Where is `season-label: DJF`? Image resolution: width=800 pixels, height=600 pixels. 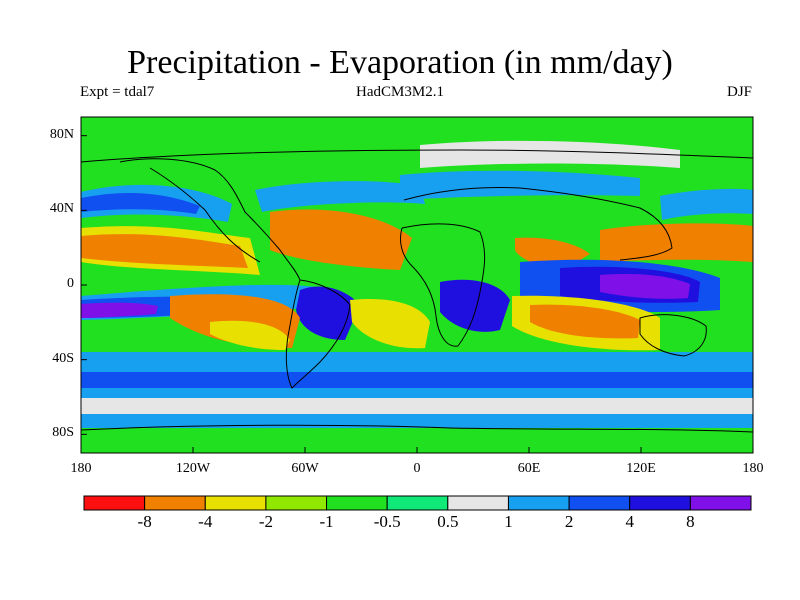 season-label: DJF is located at coordinates (739, 92).